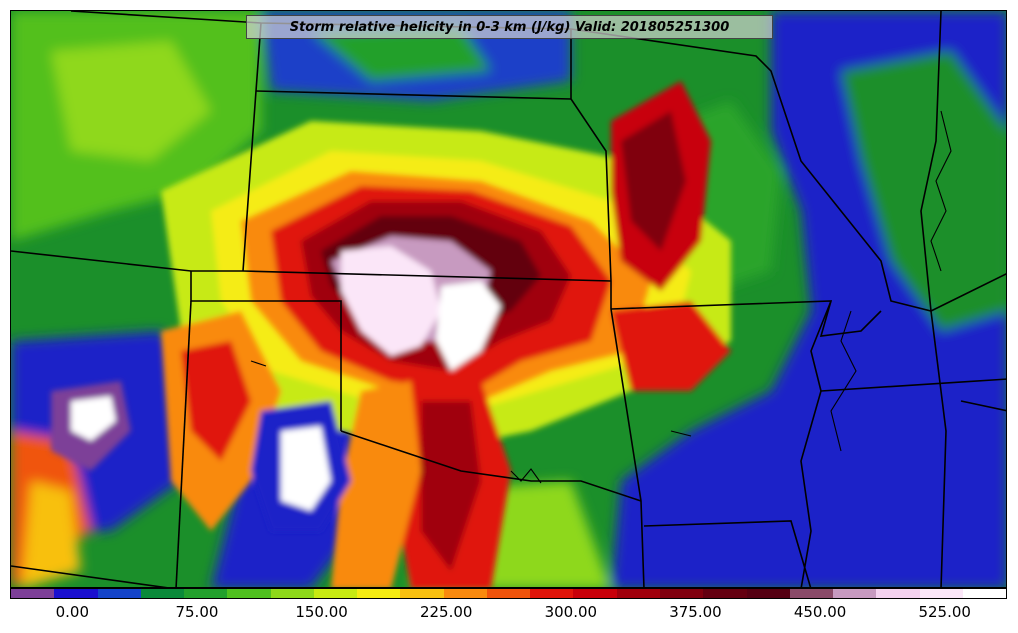 The height and width of the screenshot is (633, 1018). Describe the element at coordinates (72, 612) in the screenshot. I see `colorbar-tick-label: 0.00` at that location.